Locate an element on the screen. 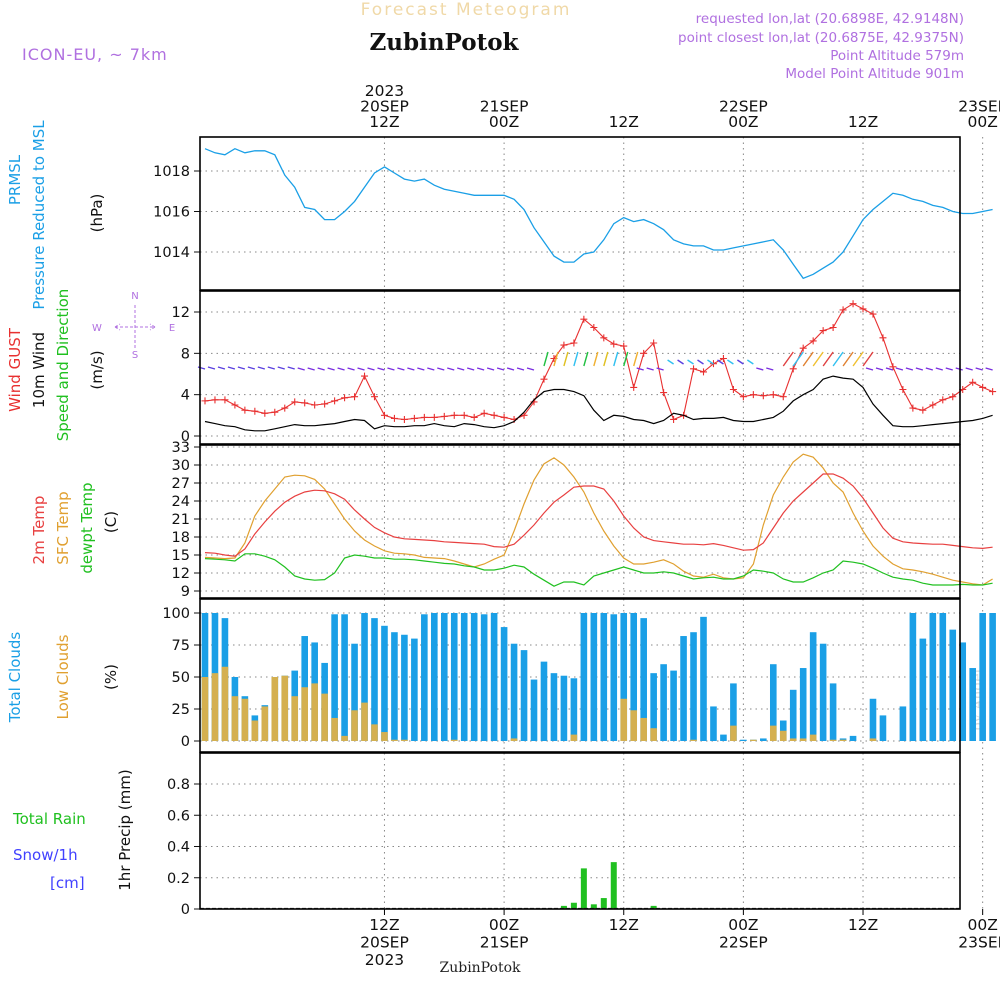 Image resolution: width=1000 pixels, height=1000 pixels. wind-speed-line is located at coordinates (598, 403).